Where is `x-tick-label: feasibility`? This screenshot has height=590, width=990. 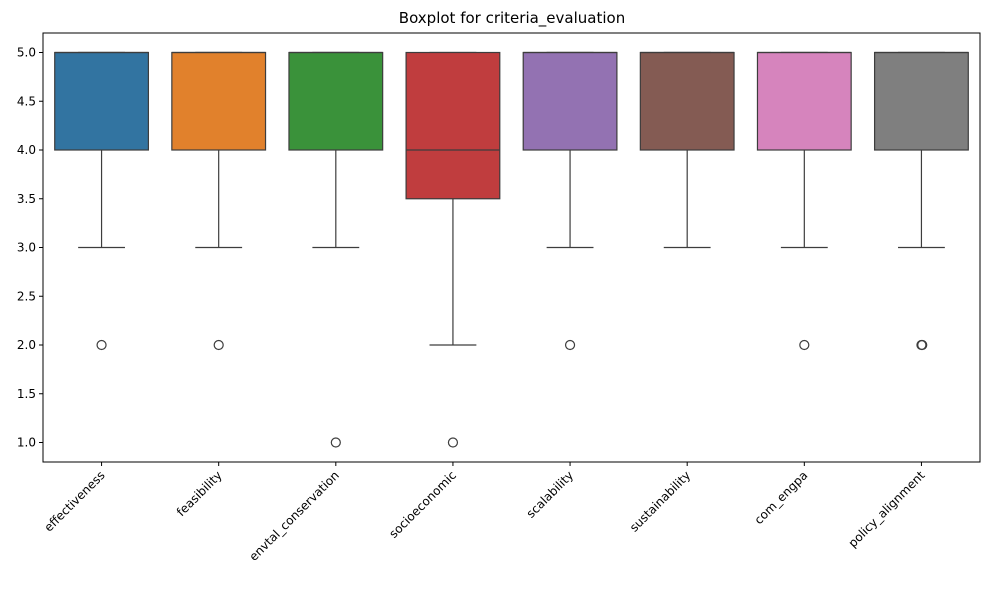 x-tick-label: feasibility is located at coordinates (199, 493).